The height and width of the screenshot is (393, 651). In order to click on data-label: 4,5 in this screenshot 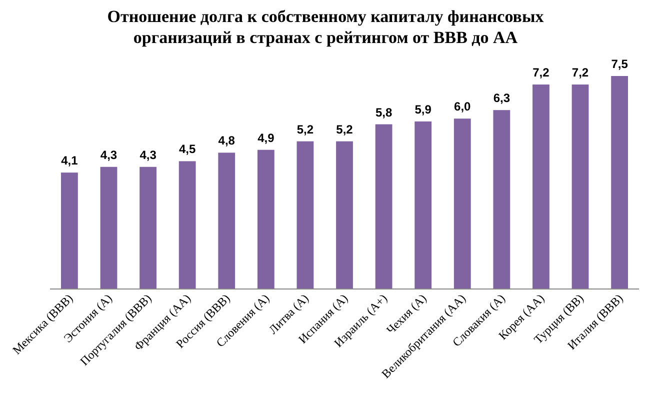, I will do `click(187, 149)`.